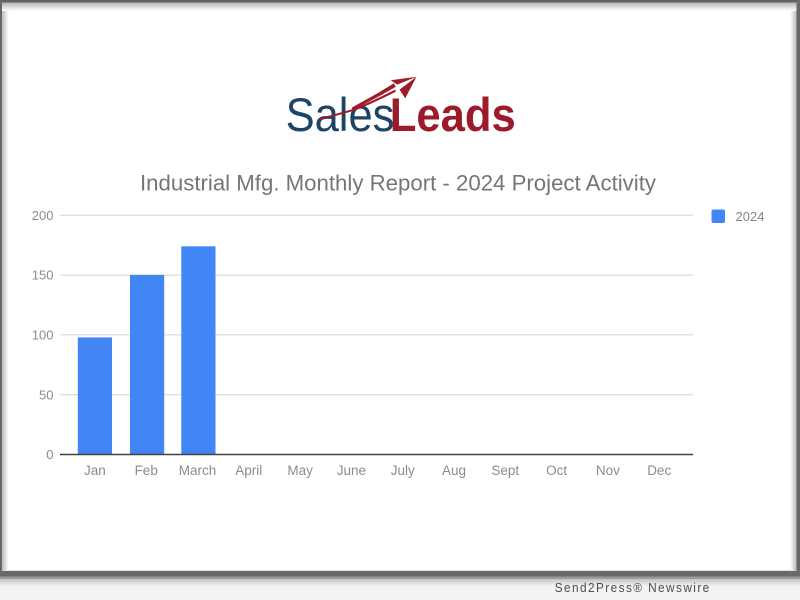 The image size is (800, 600). What do you see at coordinates (49, 454) in the screenshot?
I see `svg-text: 0` at bounding box center [49, 454].